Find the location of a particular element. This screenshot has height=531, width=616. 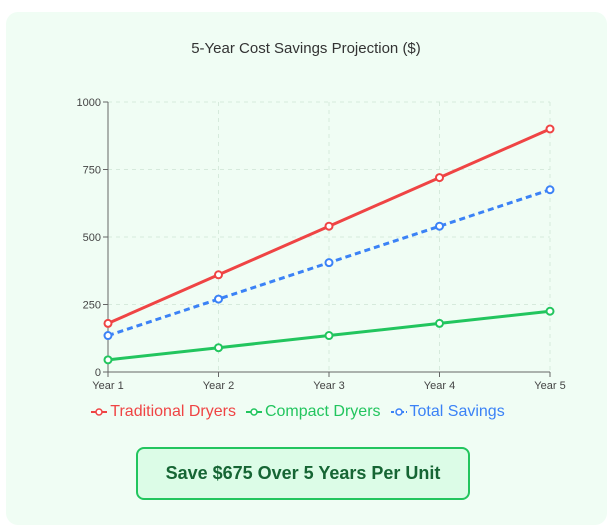

y-tick-label: 750 is located at coordinates (92, 171).